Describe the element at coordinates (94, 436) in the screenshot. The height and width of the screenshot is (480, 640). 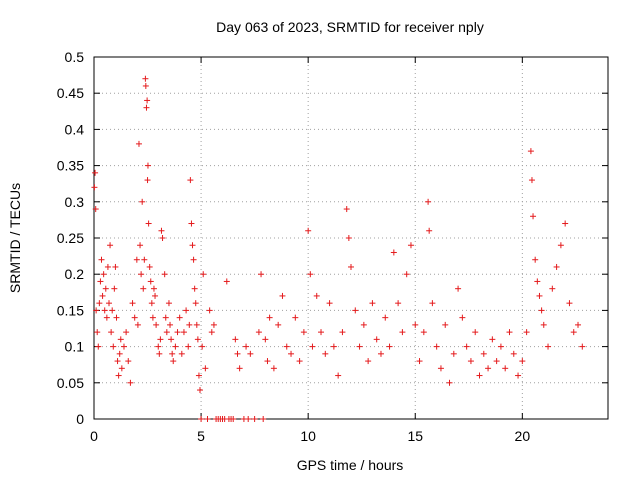
I see `x-tick-label: 0` at that location.